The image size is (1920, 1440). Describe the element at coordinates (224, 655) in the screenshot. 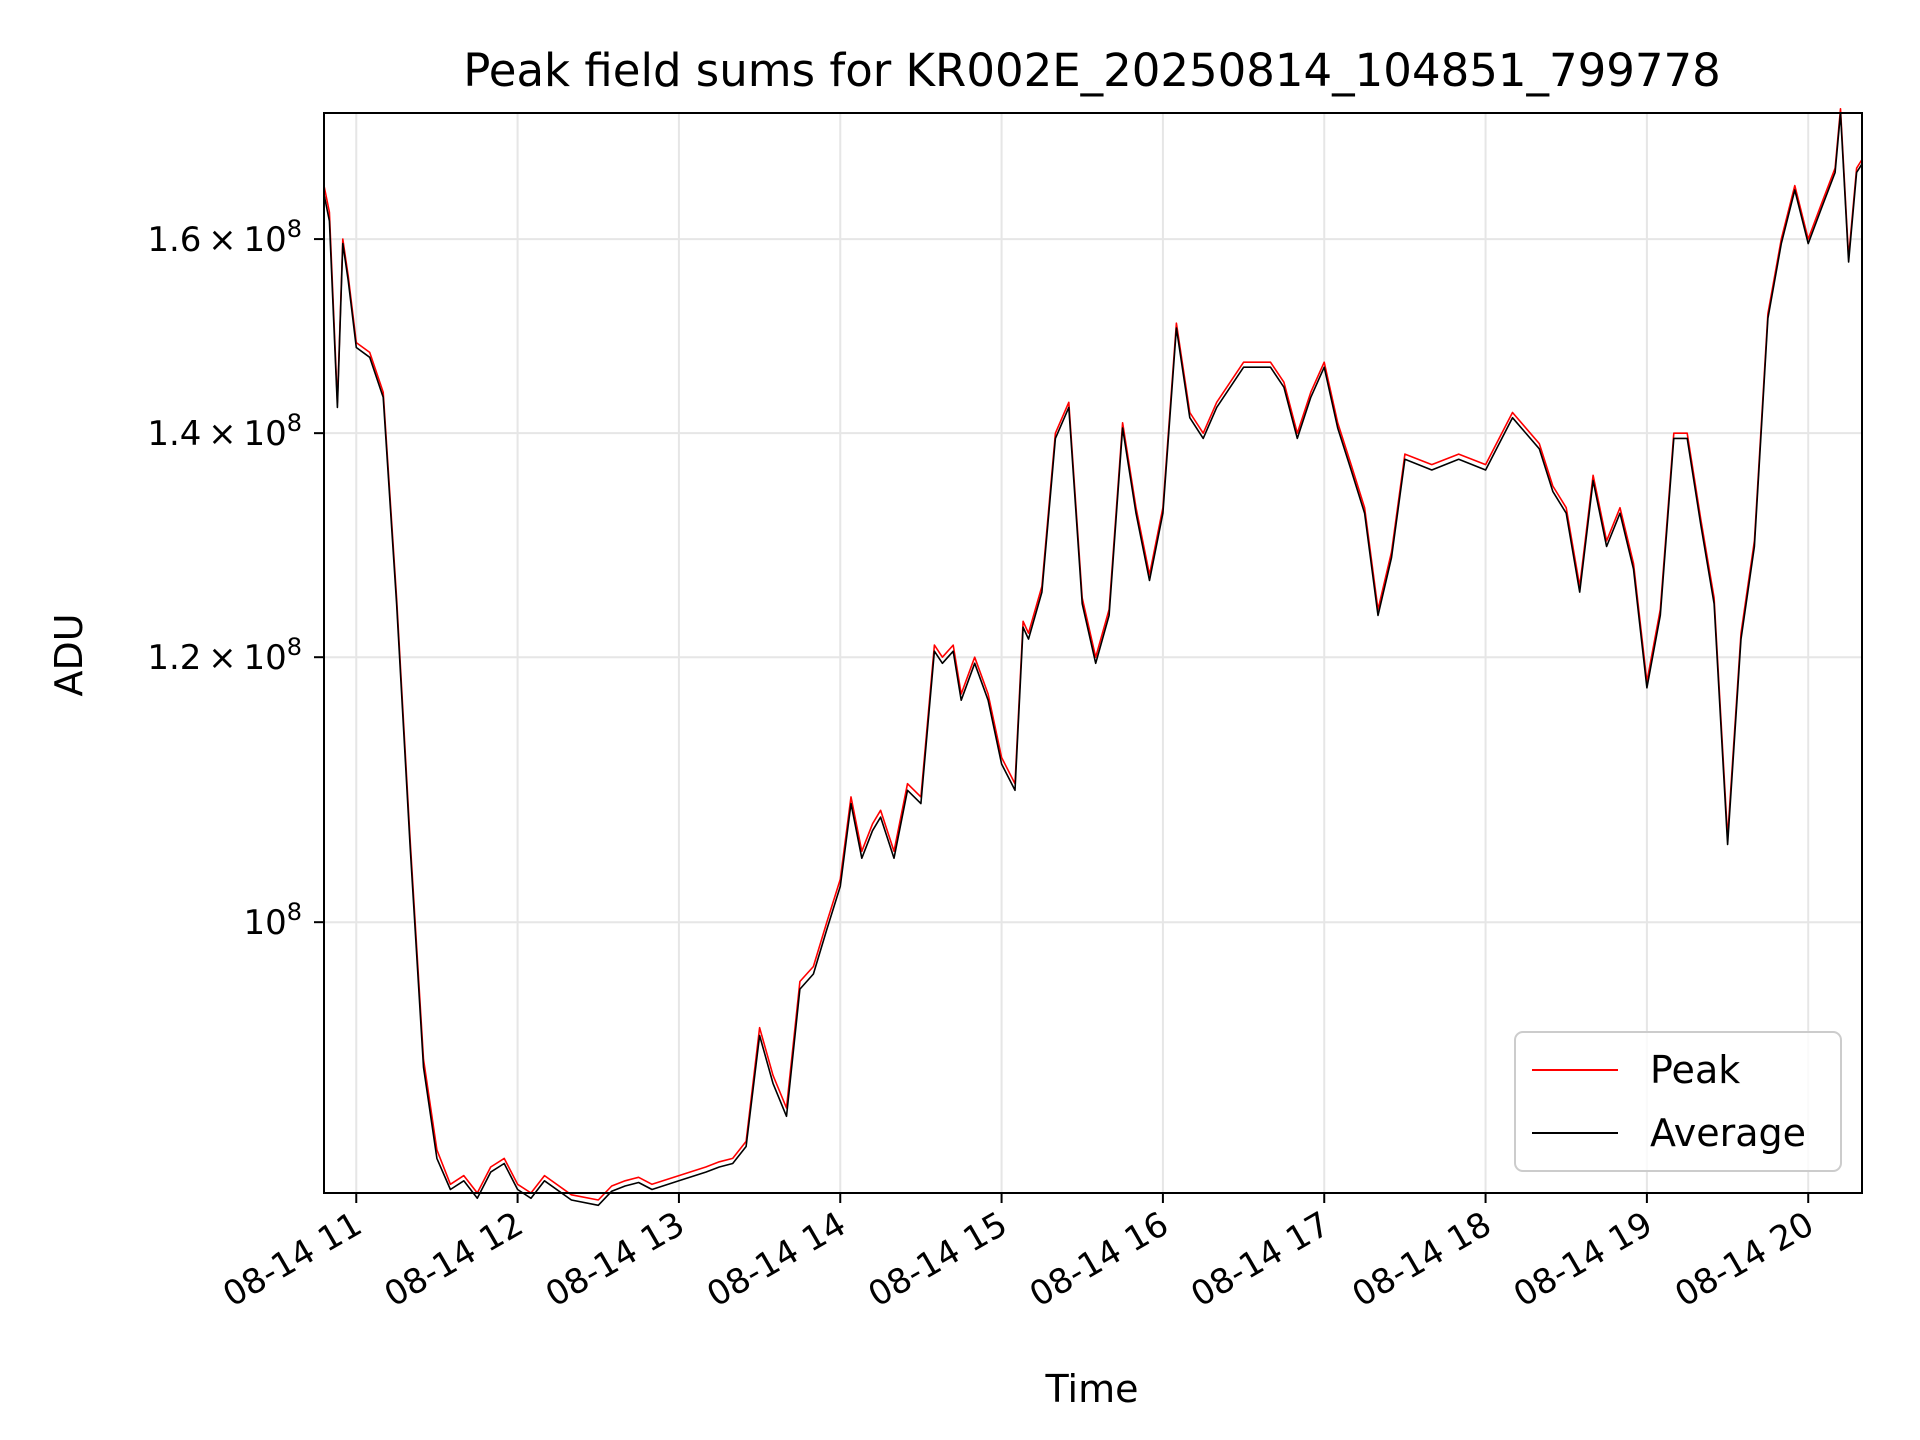

I see `y-tick-label: 1.2 × 108` at that location.